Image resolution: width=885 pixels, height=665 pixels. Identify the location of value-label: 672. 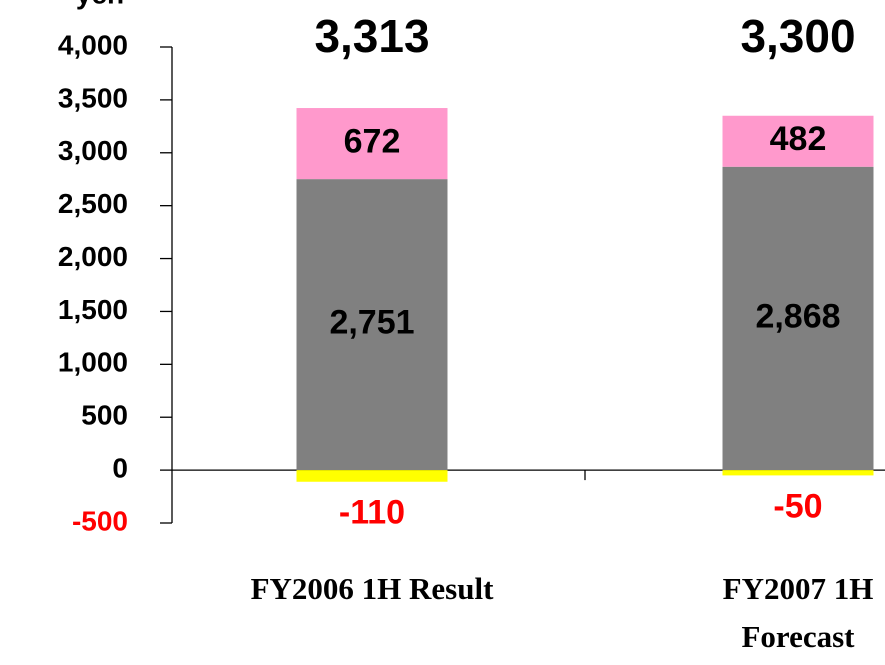
(372, 142).